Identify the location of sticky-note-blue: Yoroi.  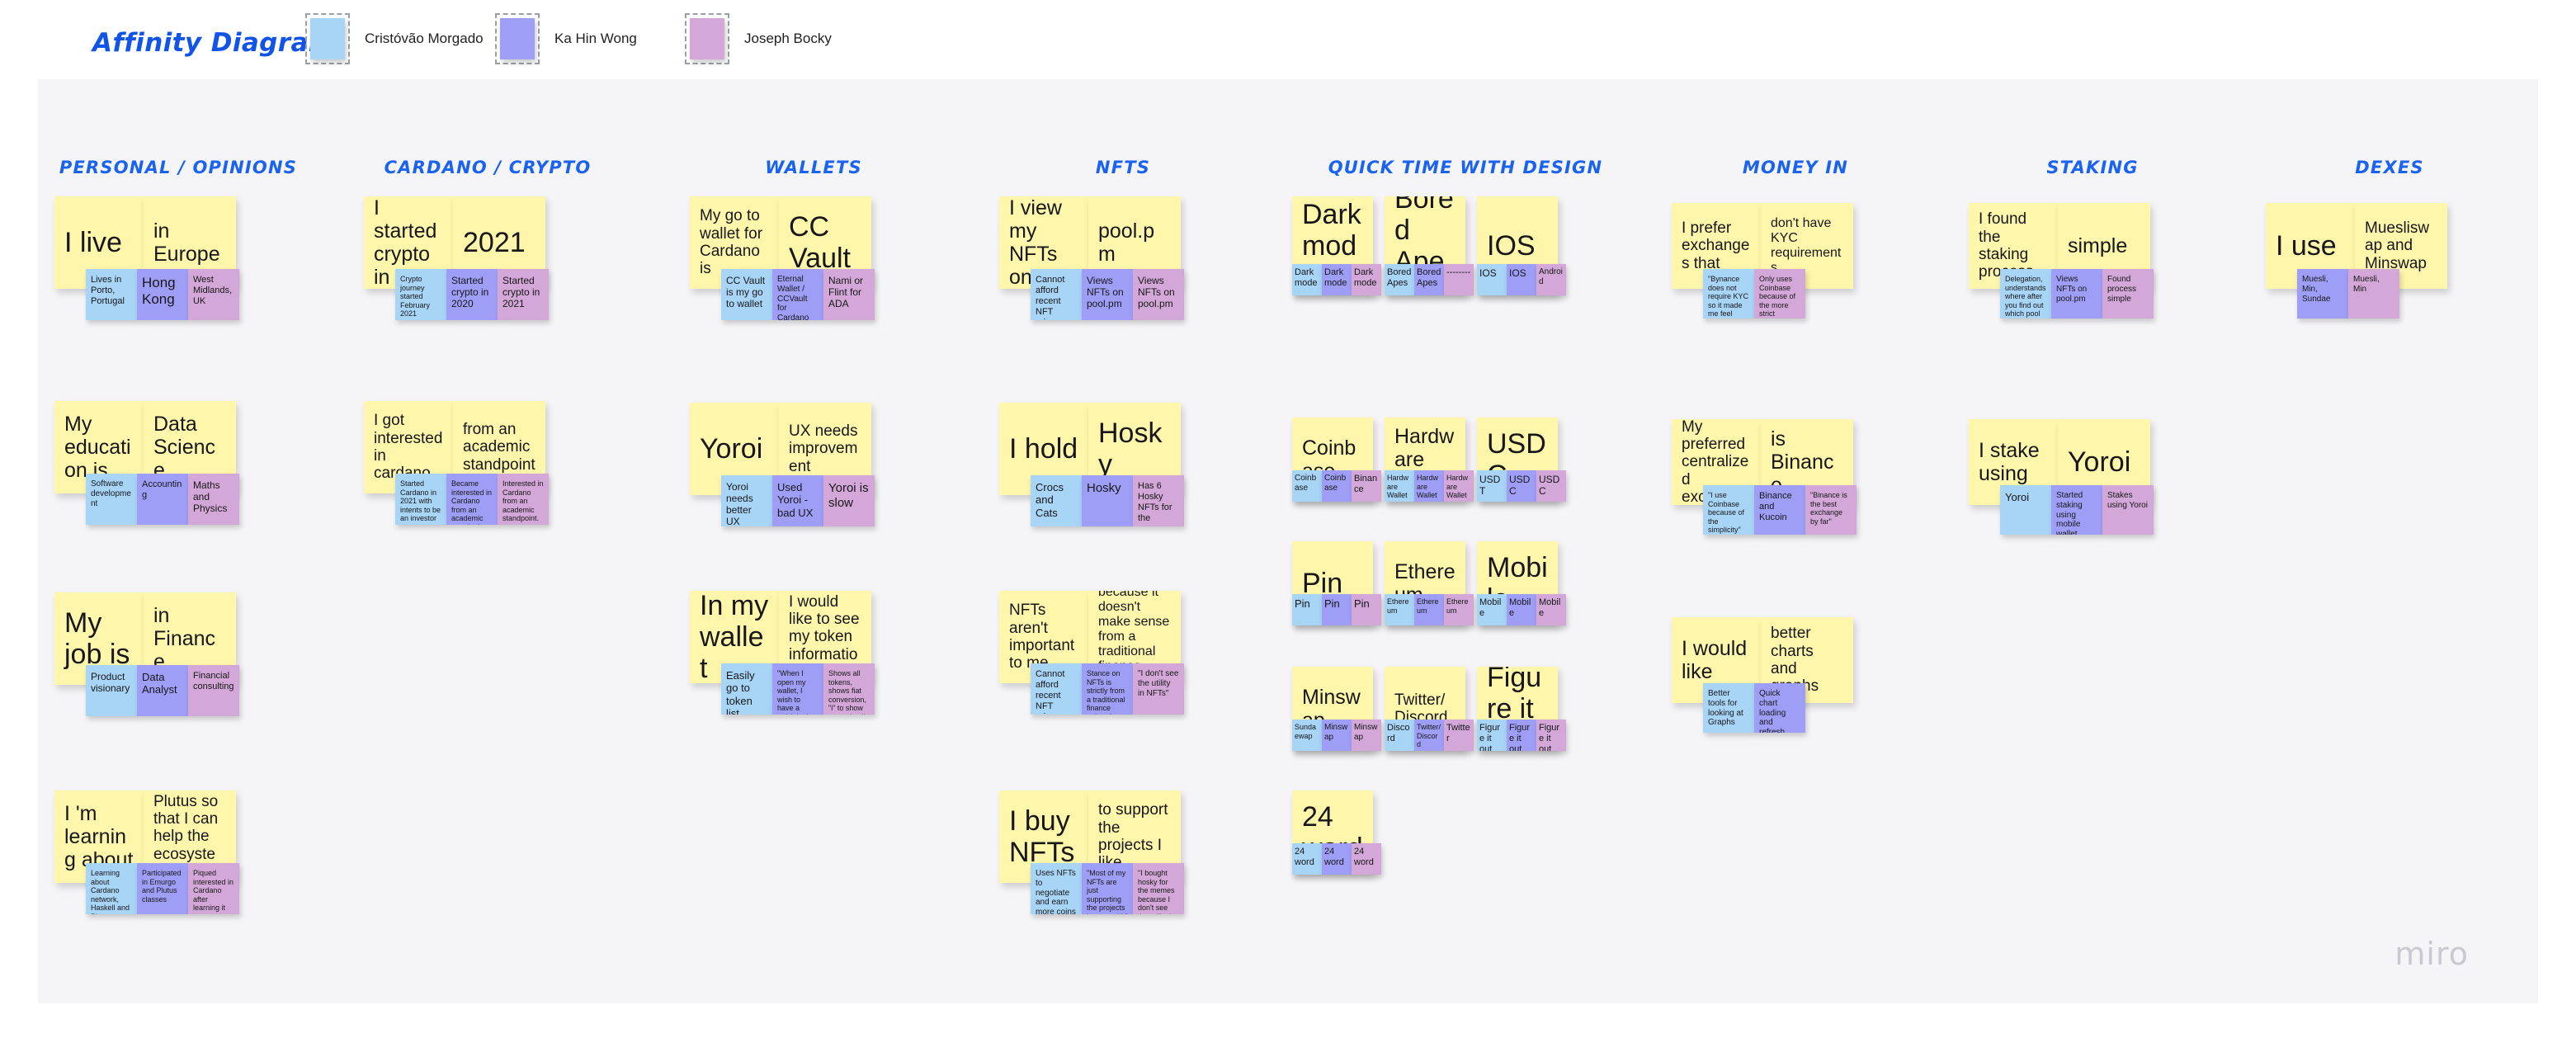
(2025, 510).